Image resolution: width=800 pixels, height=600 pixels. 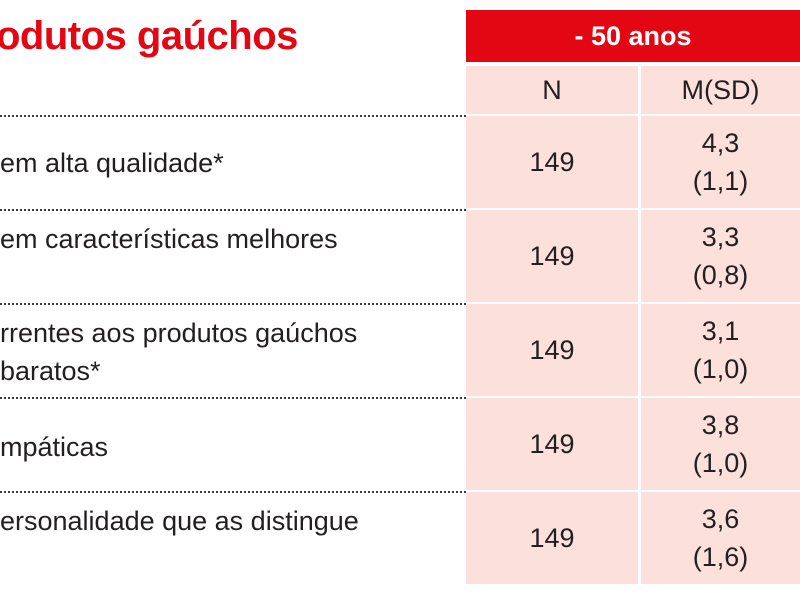 I want to click on row-mean-value: 3,1, so click(x=720, y=331).